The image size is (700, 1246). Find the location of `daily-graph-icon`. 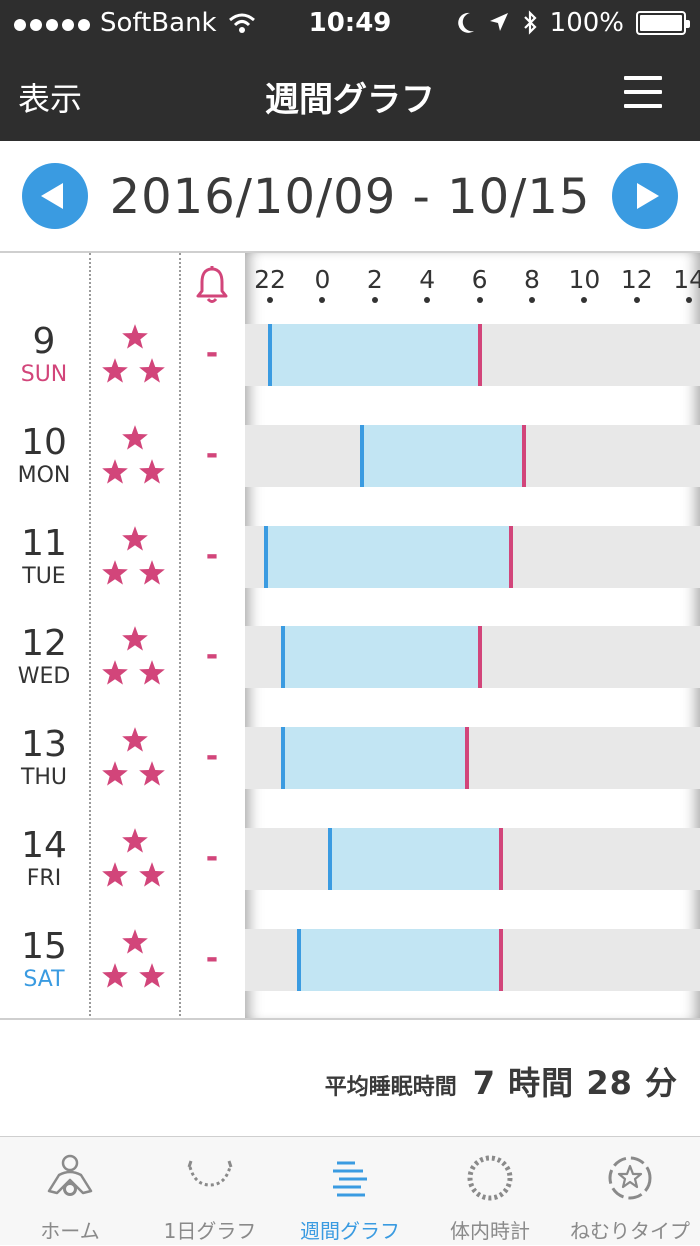

daily-graph-icon is located at coordinates (210, 1173).